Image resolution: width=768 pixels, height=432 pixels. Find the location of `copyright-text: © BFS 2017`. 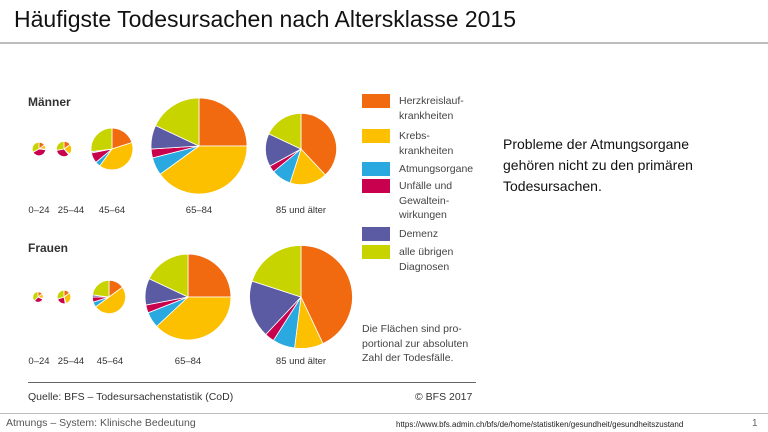

copyright-text: © BFS 2017 is located at coordinates (444, 397).